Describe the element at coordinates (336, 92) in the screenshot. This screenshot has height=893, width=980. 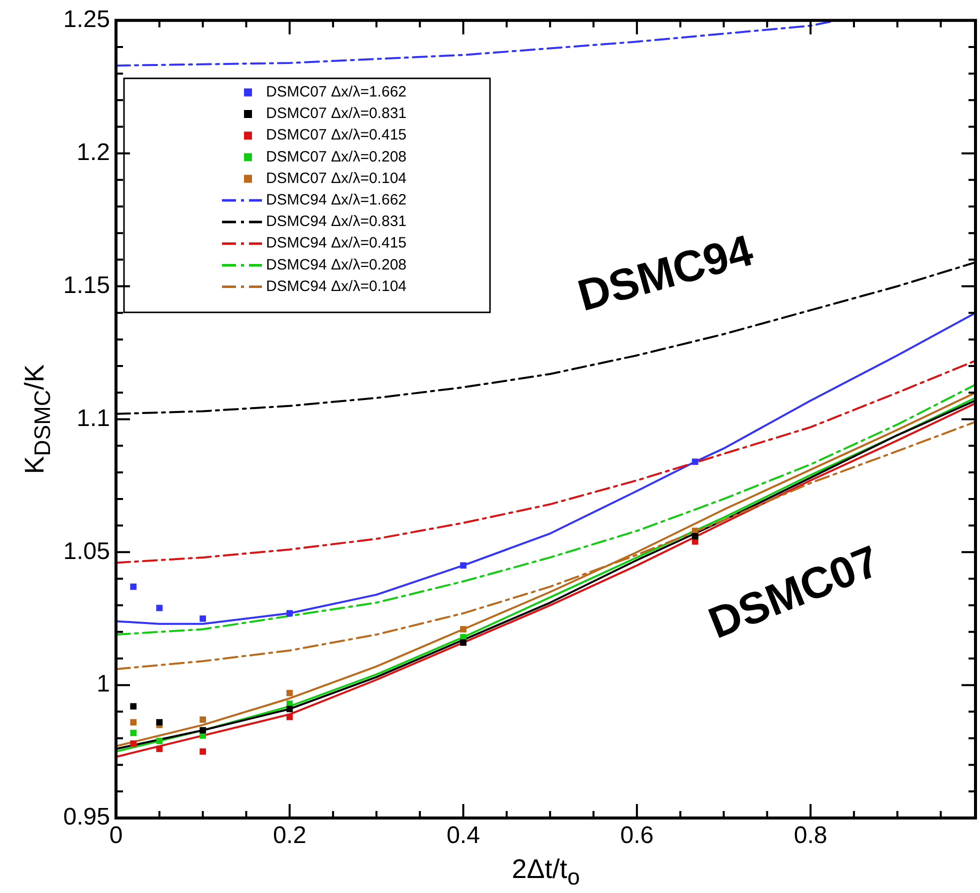
I see `legend-label: DSMC07 Δx/λ=1.662` at that location.